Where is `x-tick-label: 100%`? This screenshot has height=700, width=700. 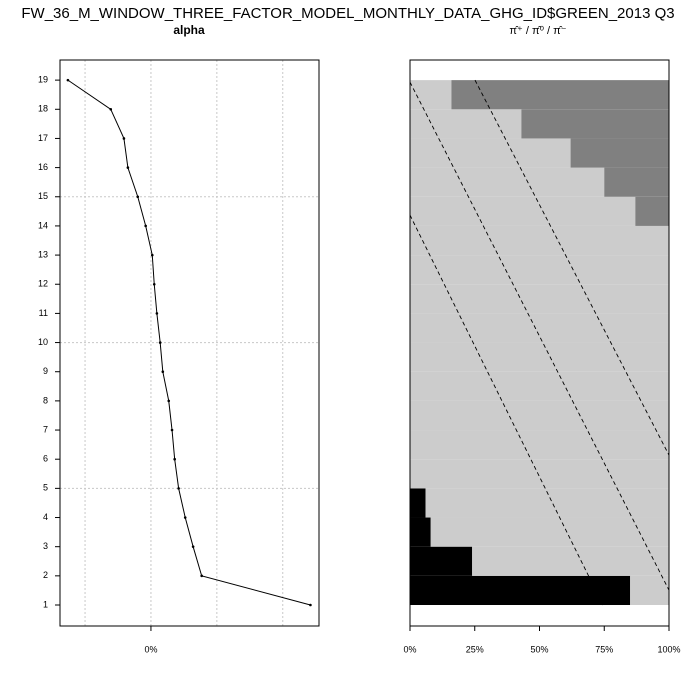
x-tick-label: 100% is located at coordinates (668, 649).